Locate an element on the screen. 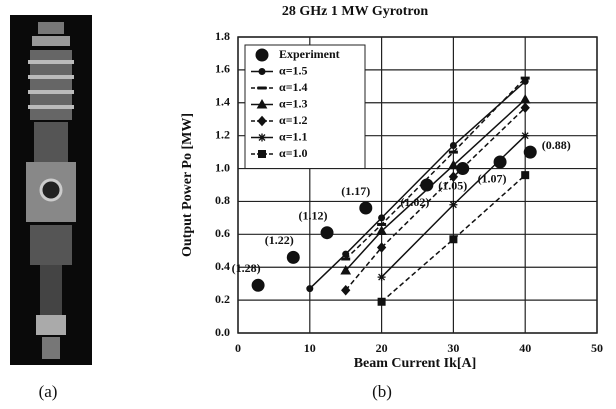 This screenshot has height=409, width=616. y-axis-label: Output Power Po [MW] is located at coordinates (187, 185).